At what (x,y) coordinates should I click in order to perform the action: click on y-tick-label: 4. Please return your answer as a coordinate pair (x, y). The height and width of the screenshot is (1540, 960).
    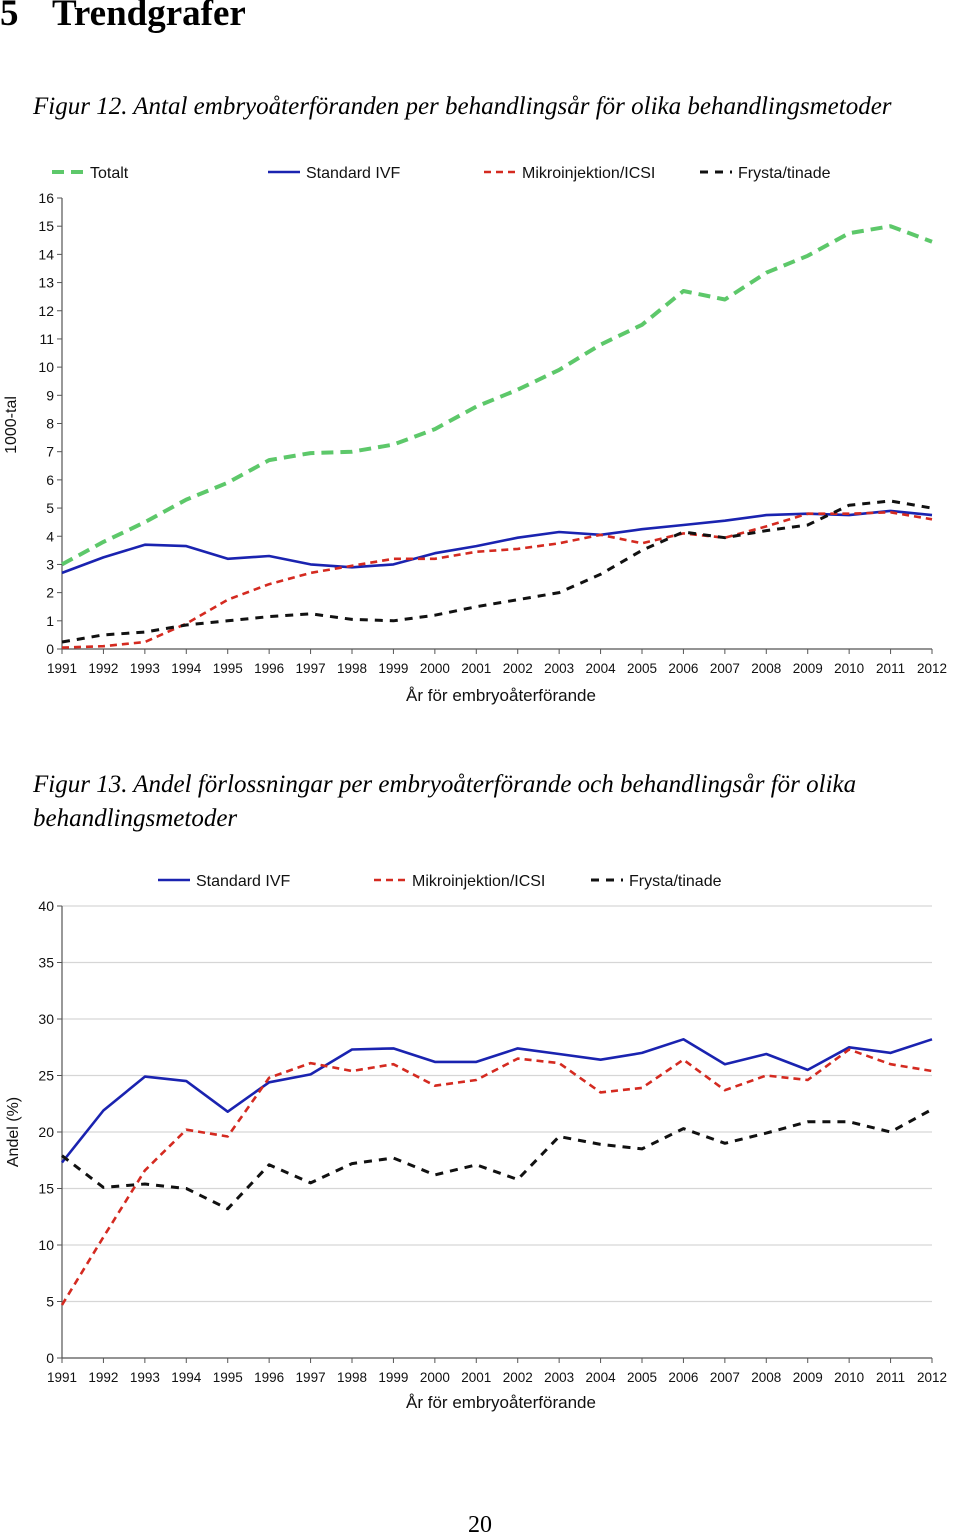
    Looking at the image, I should click on (50, 536).